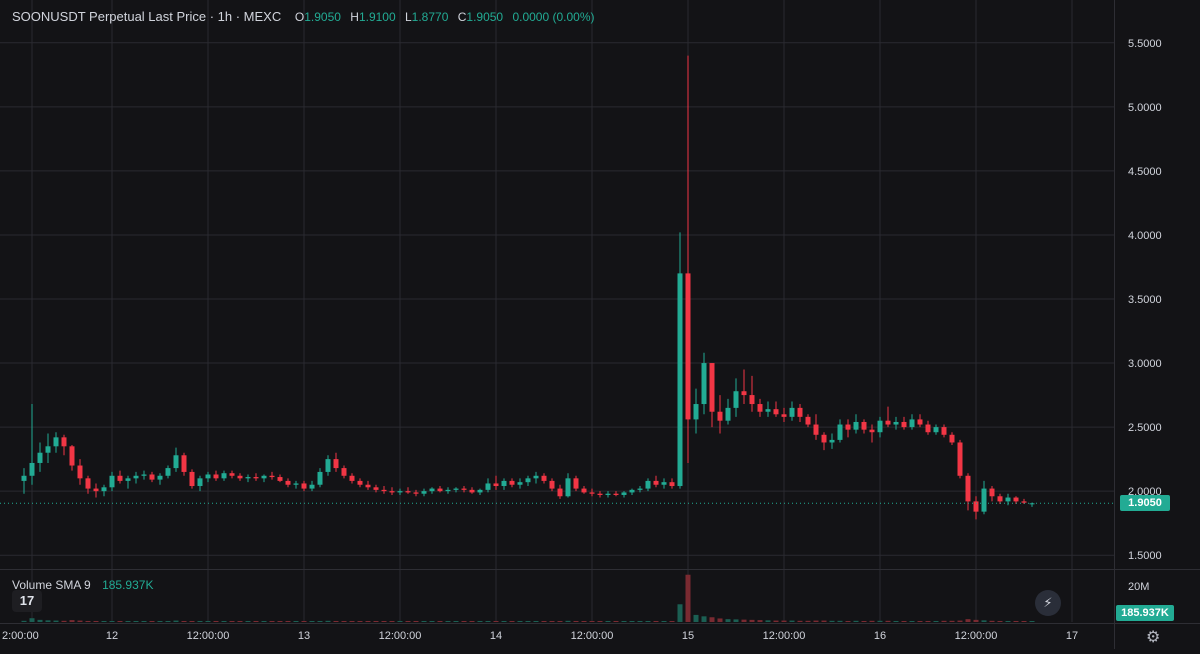 This screenshot has height=654, width=1200. Describe the element at coordinates (485, 17) in the screenshot. I see `close-value: 1.9050` at that location.